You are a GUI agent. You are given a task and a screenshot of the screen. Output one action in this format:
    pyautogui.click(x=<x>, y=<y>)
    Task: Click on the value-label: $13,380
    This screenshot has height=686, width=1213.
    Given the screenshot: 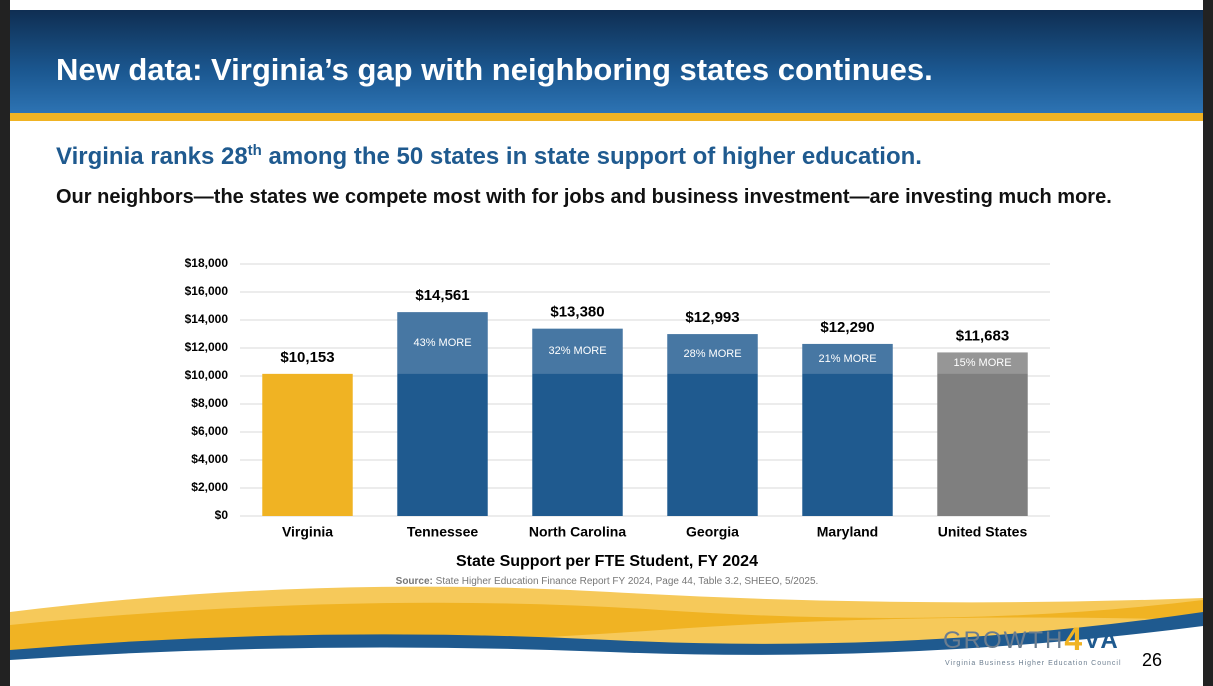 What is the action you would take?
    pyautogui.click(x=577, y=312)
    